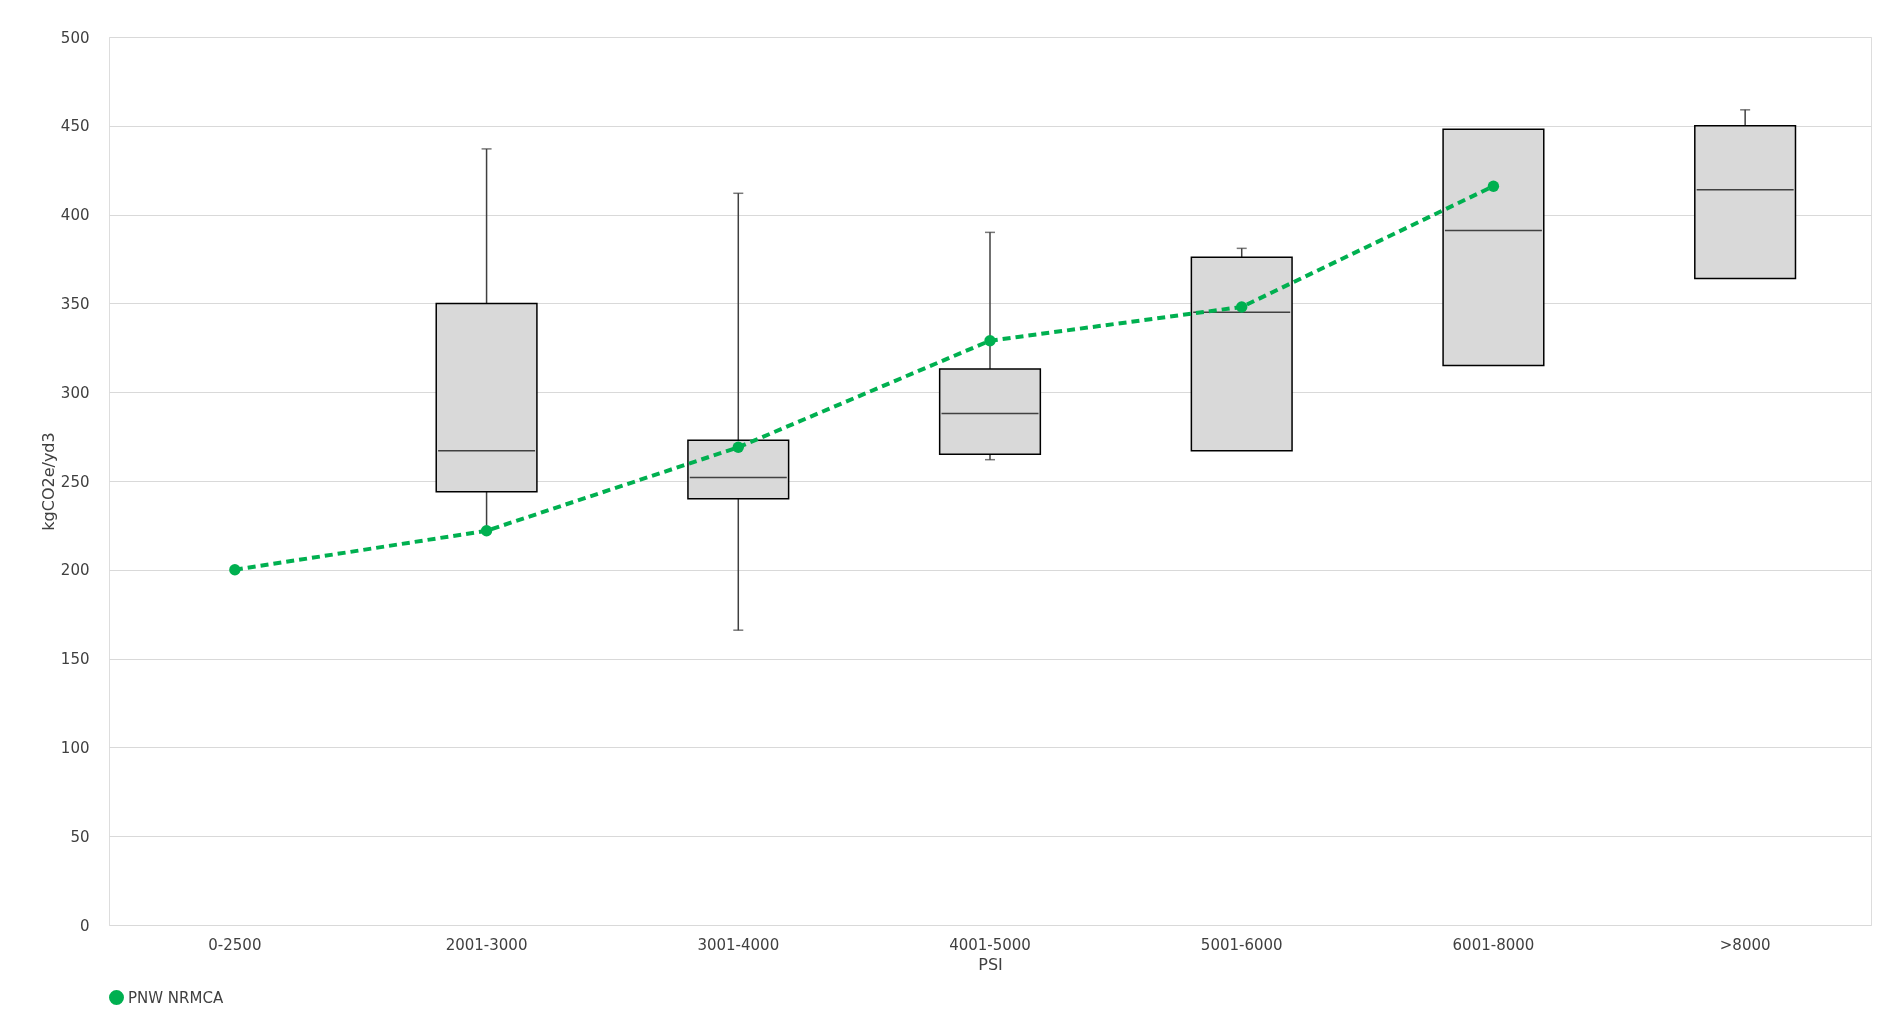 This screenshot has width=1901, height=1031. Describe the element at coordinates (75, 215) in the screenshot. I see `y-tick-label: 400` at that location.